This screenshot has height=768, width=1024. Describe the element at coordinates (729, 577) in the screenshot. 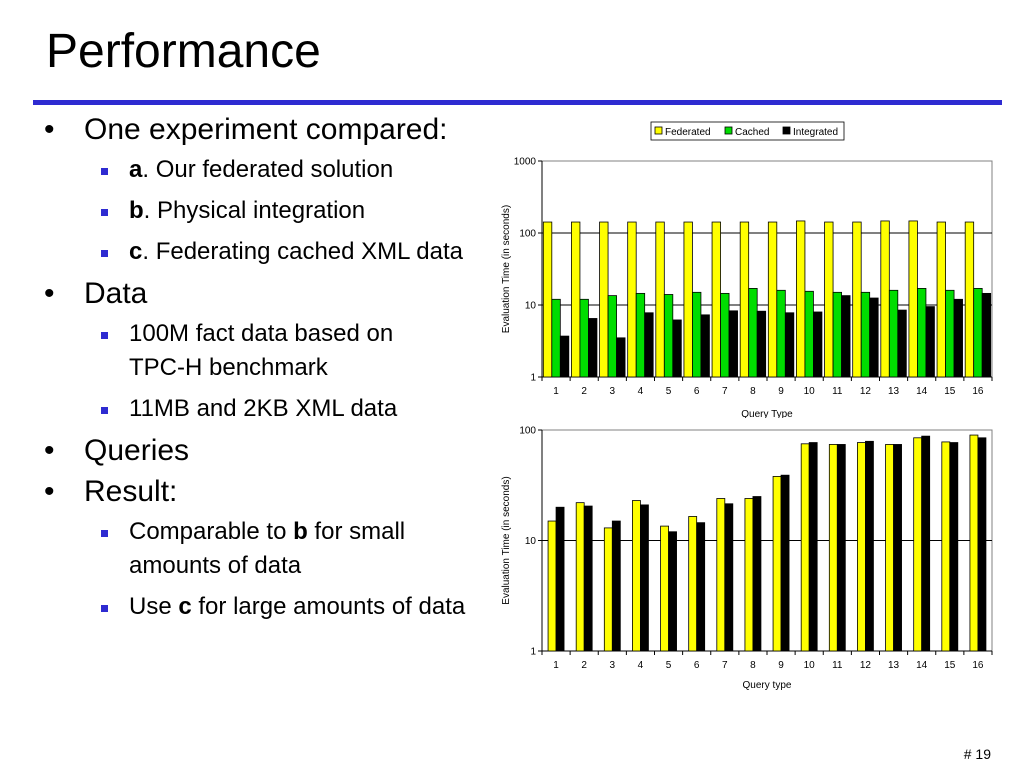

I see `bar-series-2-q7` at that location.